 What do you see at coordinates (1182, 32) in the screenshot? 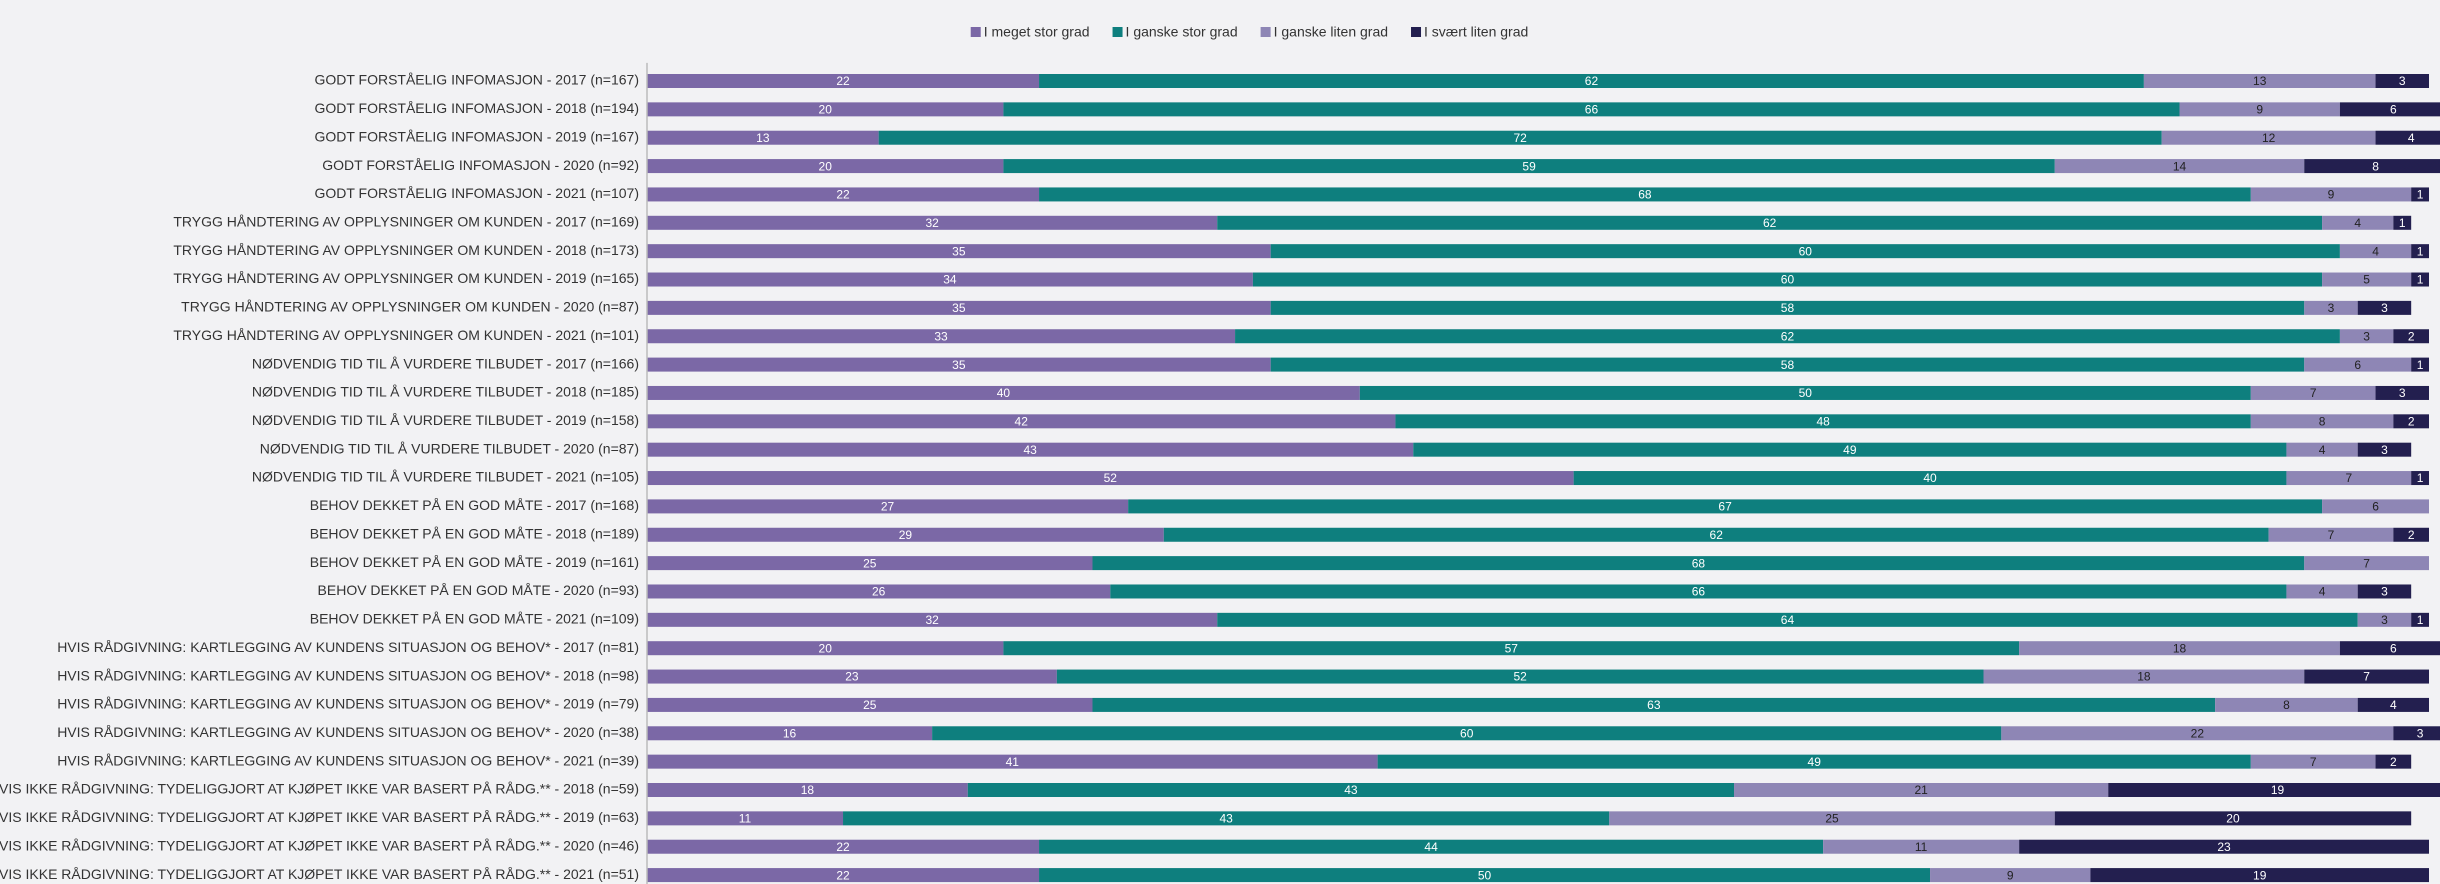
I see `legend-label: I ganske stor grad` at bounding box center [1182, 32].